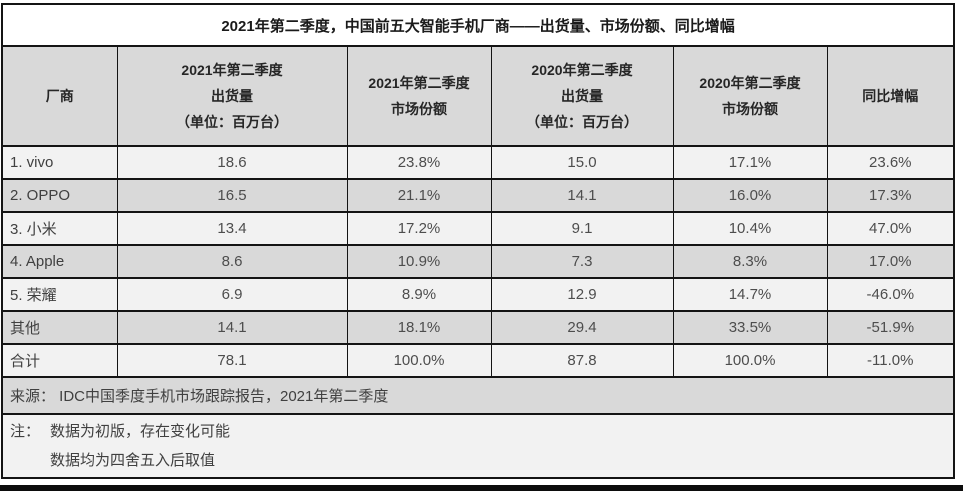  I want to click on table-row-oppo: 2. OPPO 16.5 21.1% 14.1 16.0% 17.3%, so click(478, 195).